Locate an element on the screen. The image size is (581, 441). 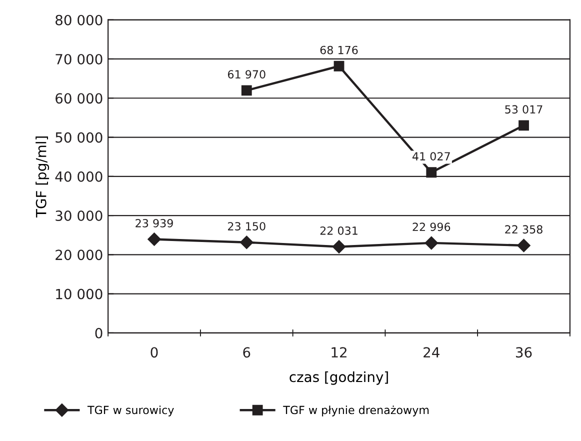
y-tick-label: 30 000 is located at coordinates (79, 216).